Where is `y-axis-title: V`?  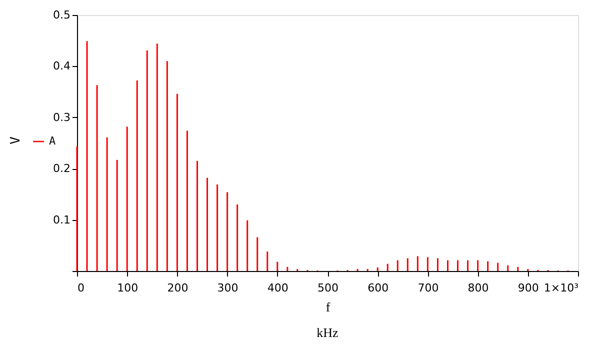 y-axis-title: V is located at coordinates (16, 140).